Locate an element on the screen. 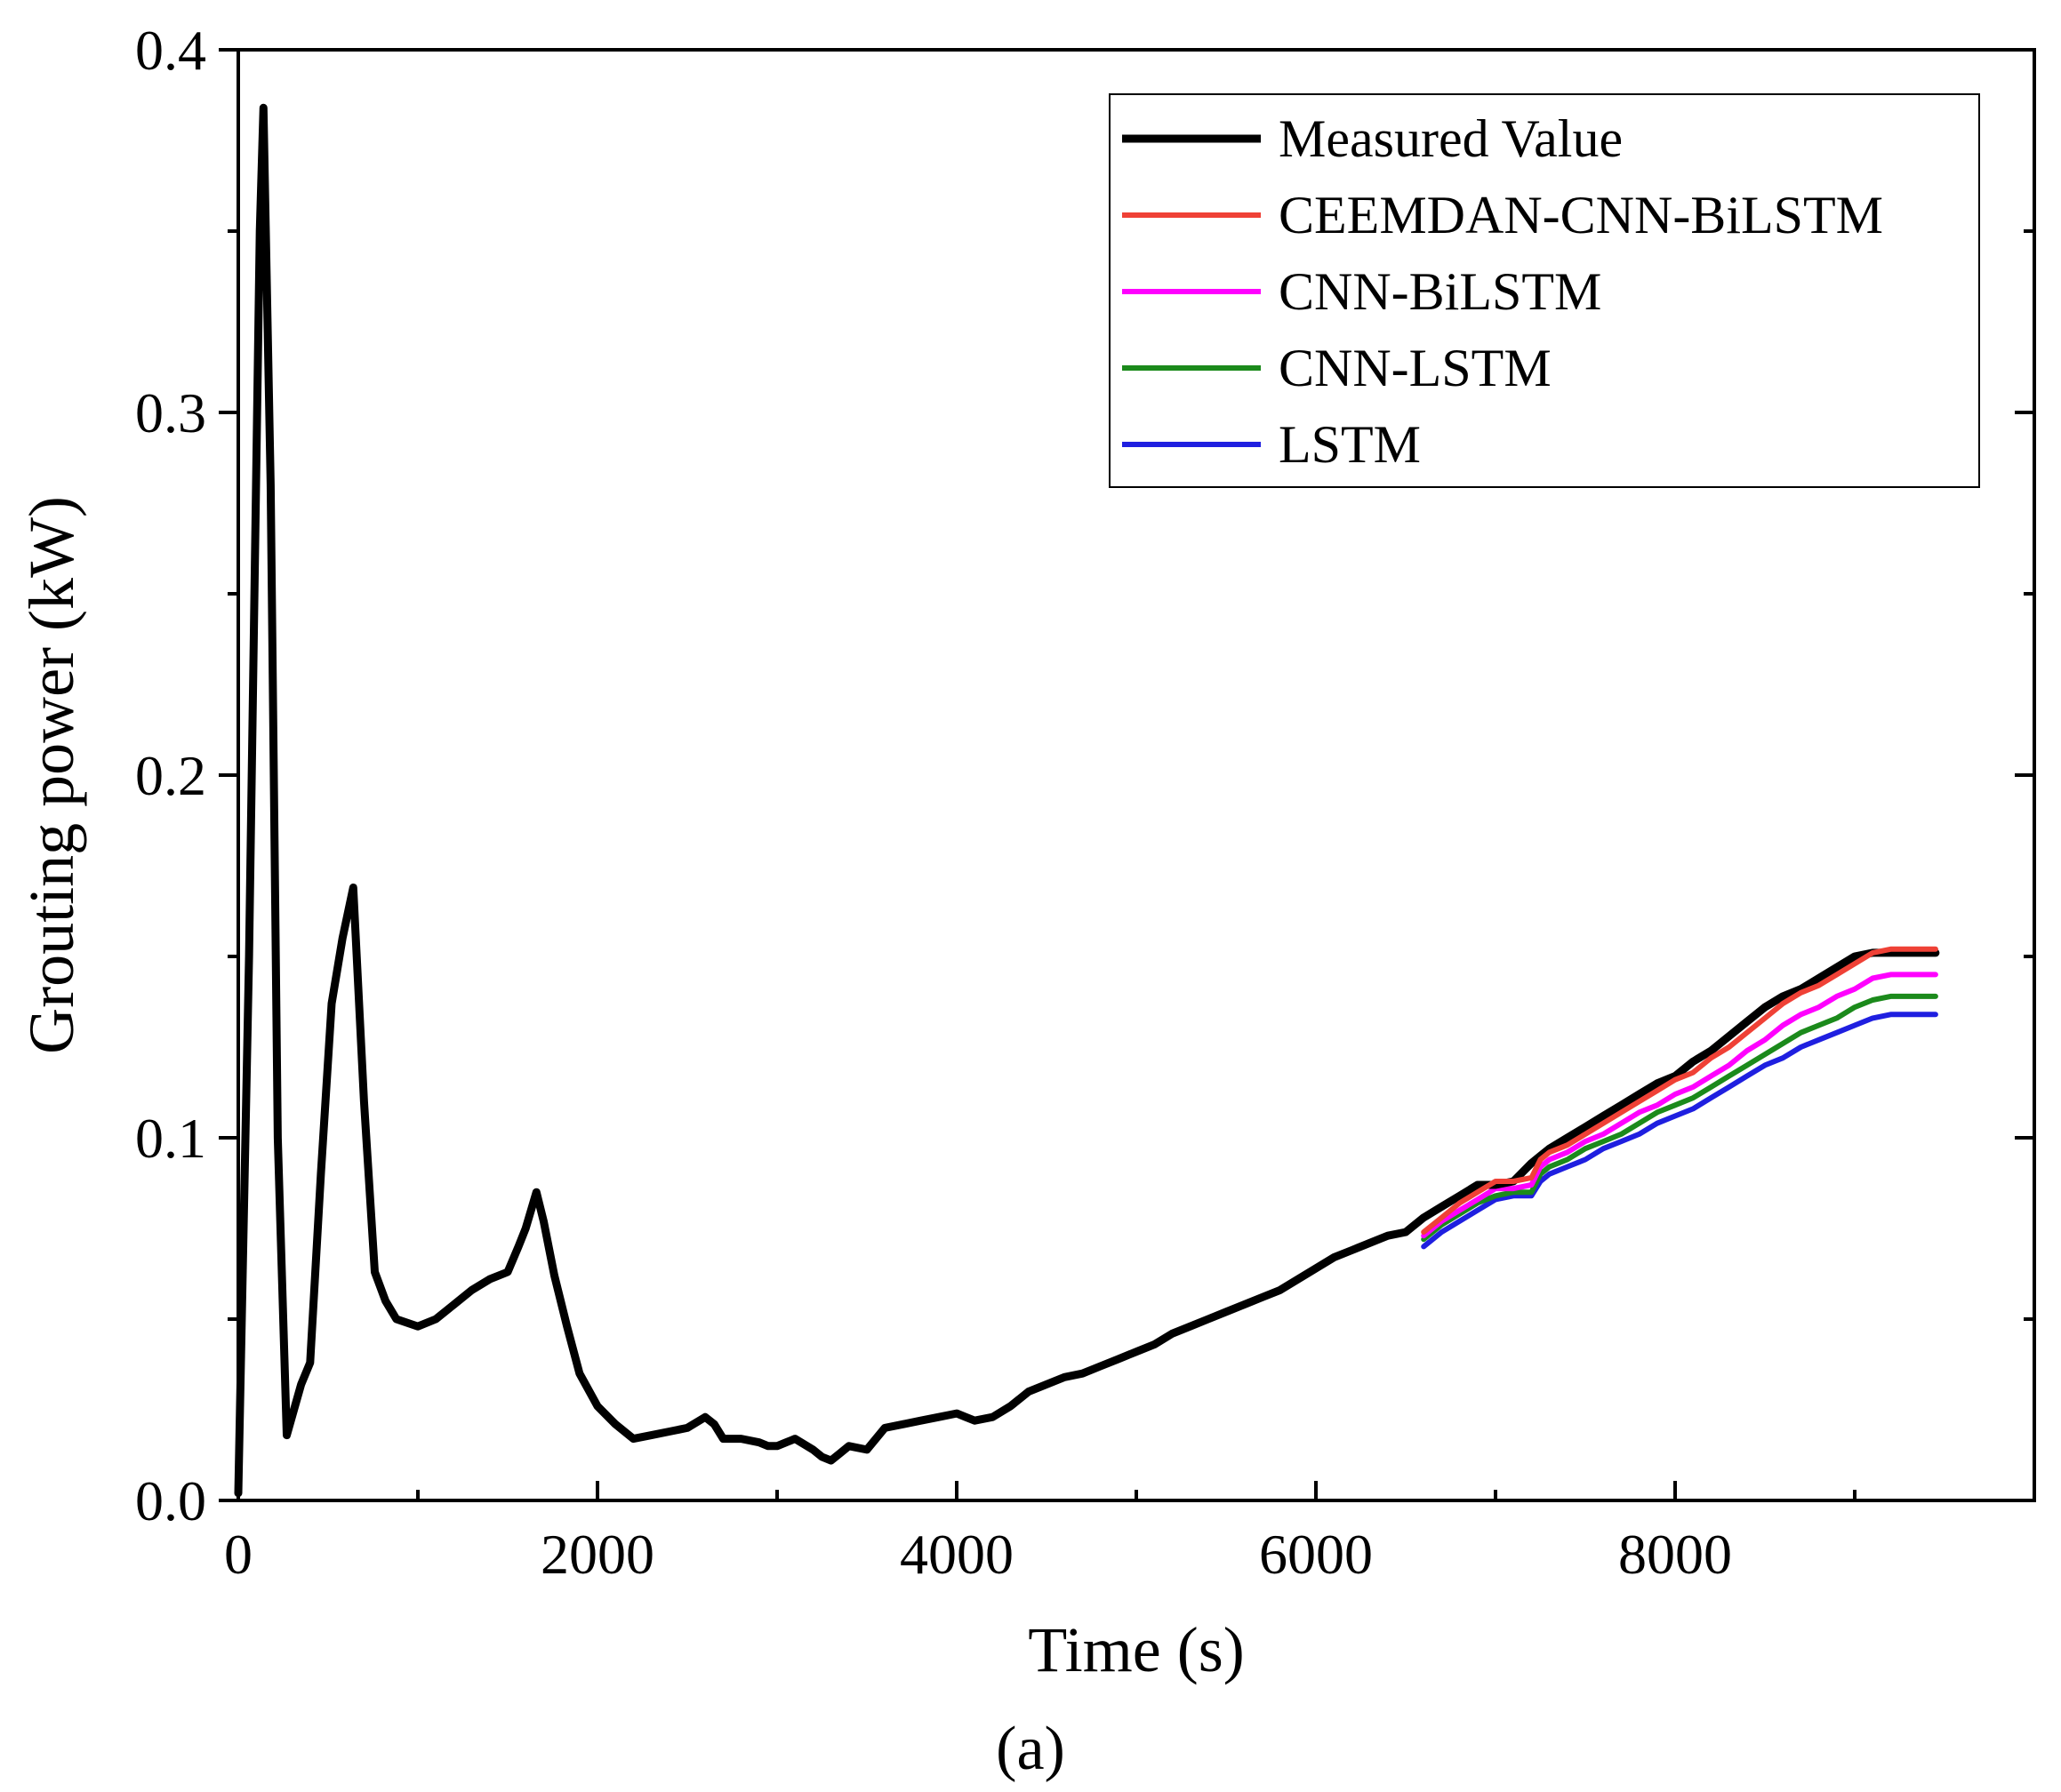 Image resolution: width=2061 pixels, height=1792 pixels. series-line-ceemdan-cnn-bilstm is located at coordinates (1680, 1091).